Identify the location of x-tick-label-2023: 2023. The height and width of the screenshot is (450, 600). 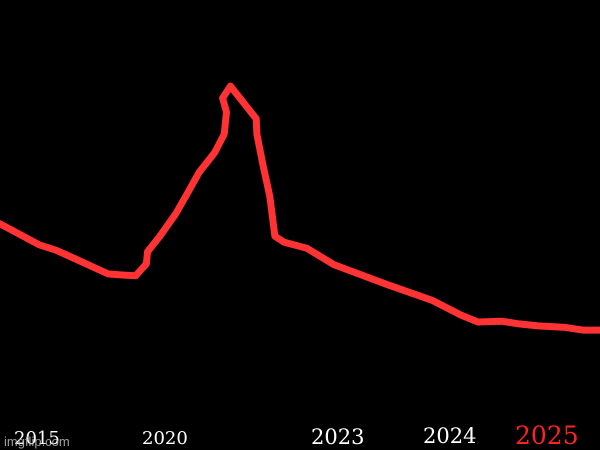
(337, 437).